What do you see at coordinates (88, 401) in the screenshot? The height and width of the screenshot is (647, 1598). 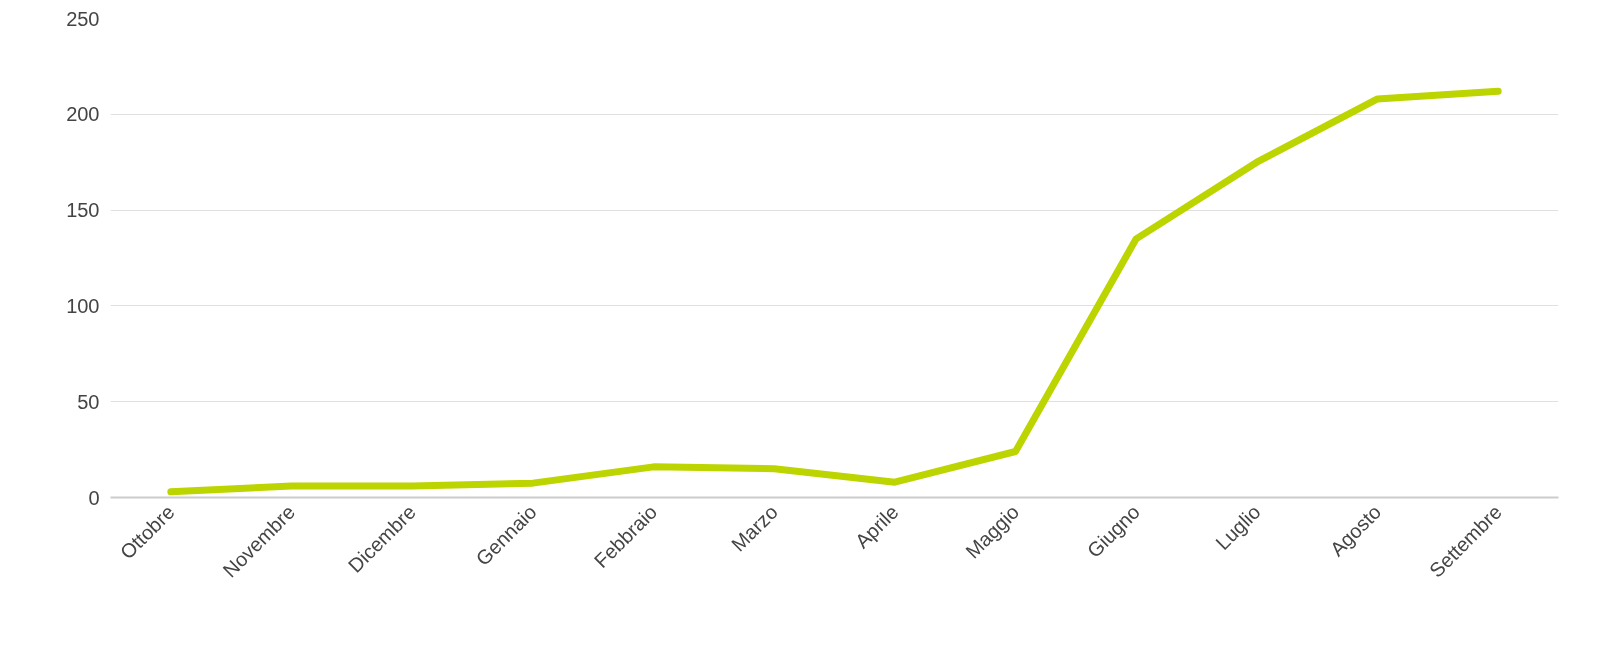 I see `y-tick-label: 50` at bounding box center [88, 401].